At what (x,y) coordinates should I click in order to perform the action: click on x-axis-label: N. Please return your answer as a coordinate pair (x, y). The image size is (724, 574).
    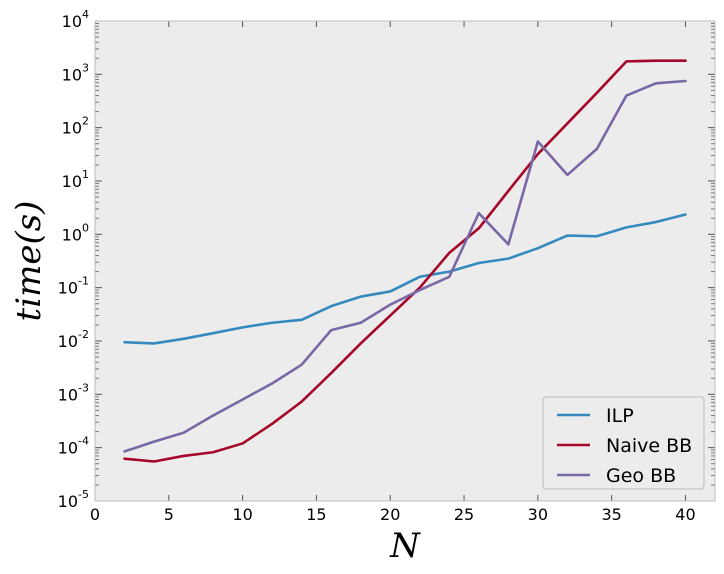
    Looking at the image, I should click on (405, 546).